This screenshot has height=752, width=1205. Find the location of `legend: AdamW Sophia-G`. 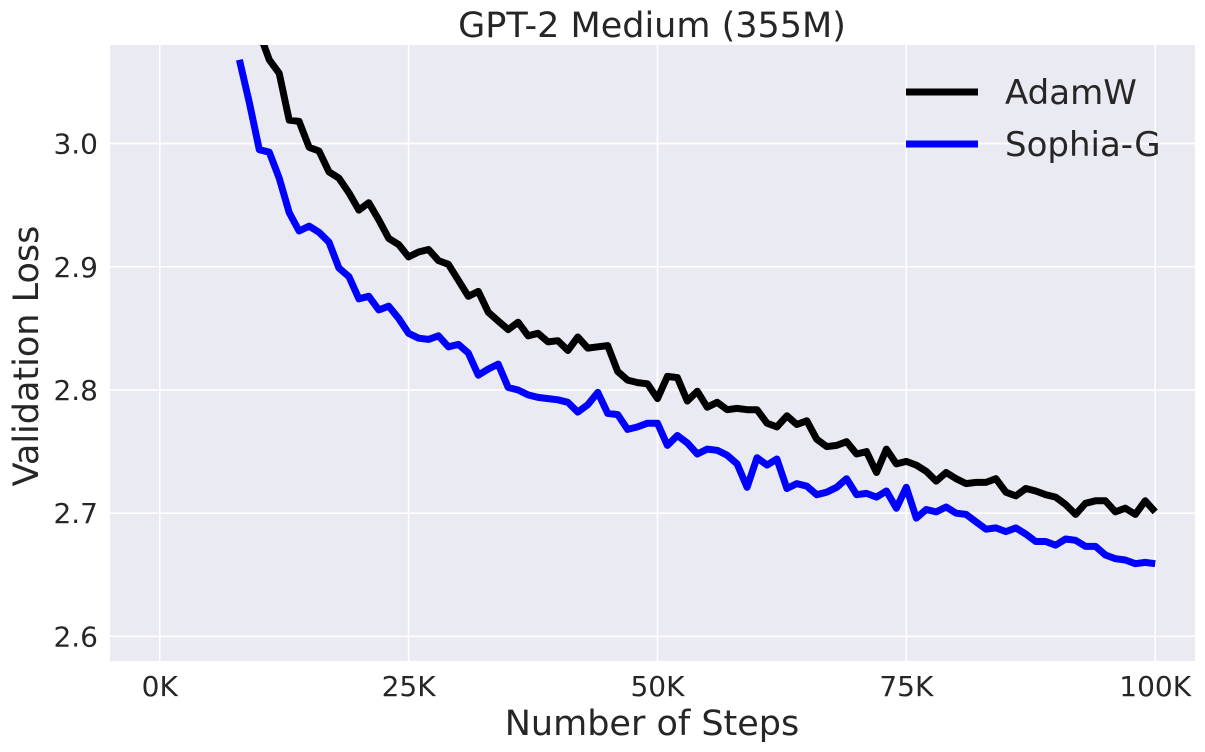

legend: AdamW Sophia-G is located at coordinates (1033, 119).